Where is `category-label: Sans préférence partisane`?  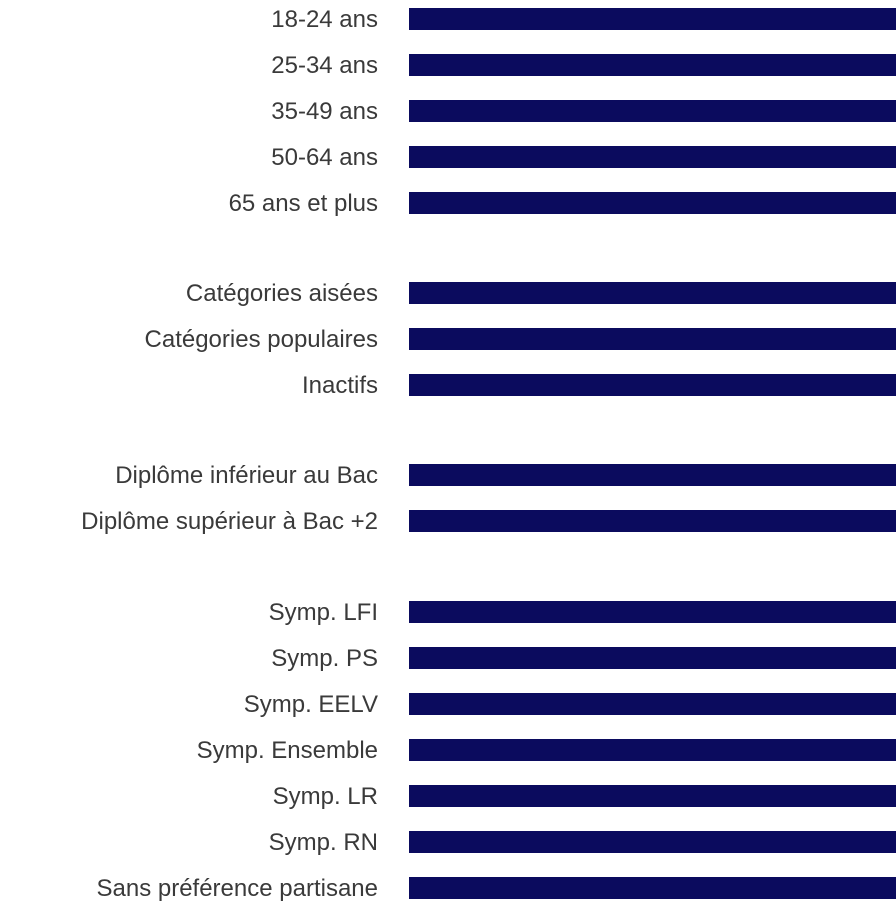 category-label: Sans préférence partisane is located at coordinates (237, 888).